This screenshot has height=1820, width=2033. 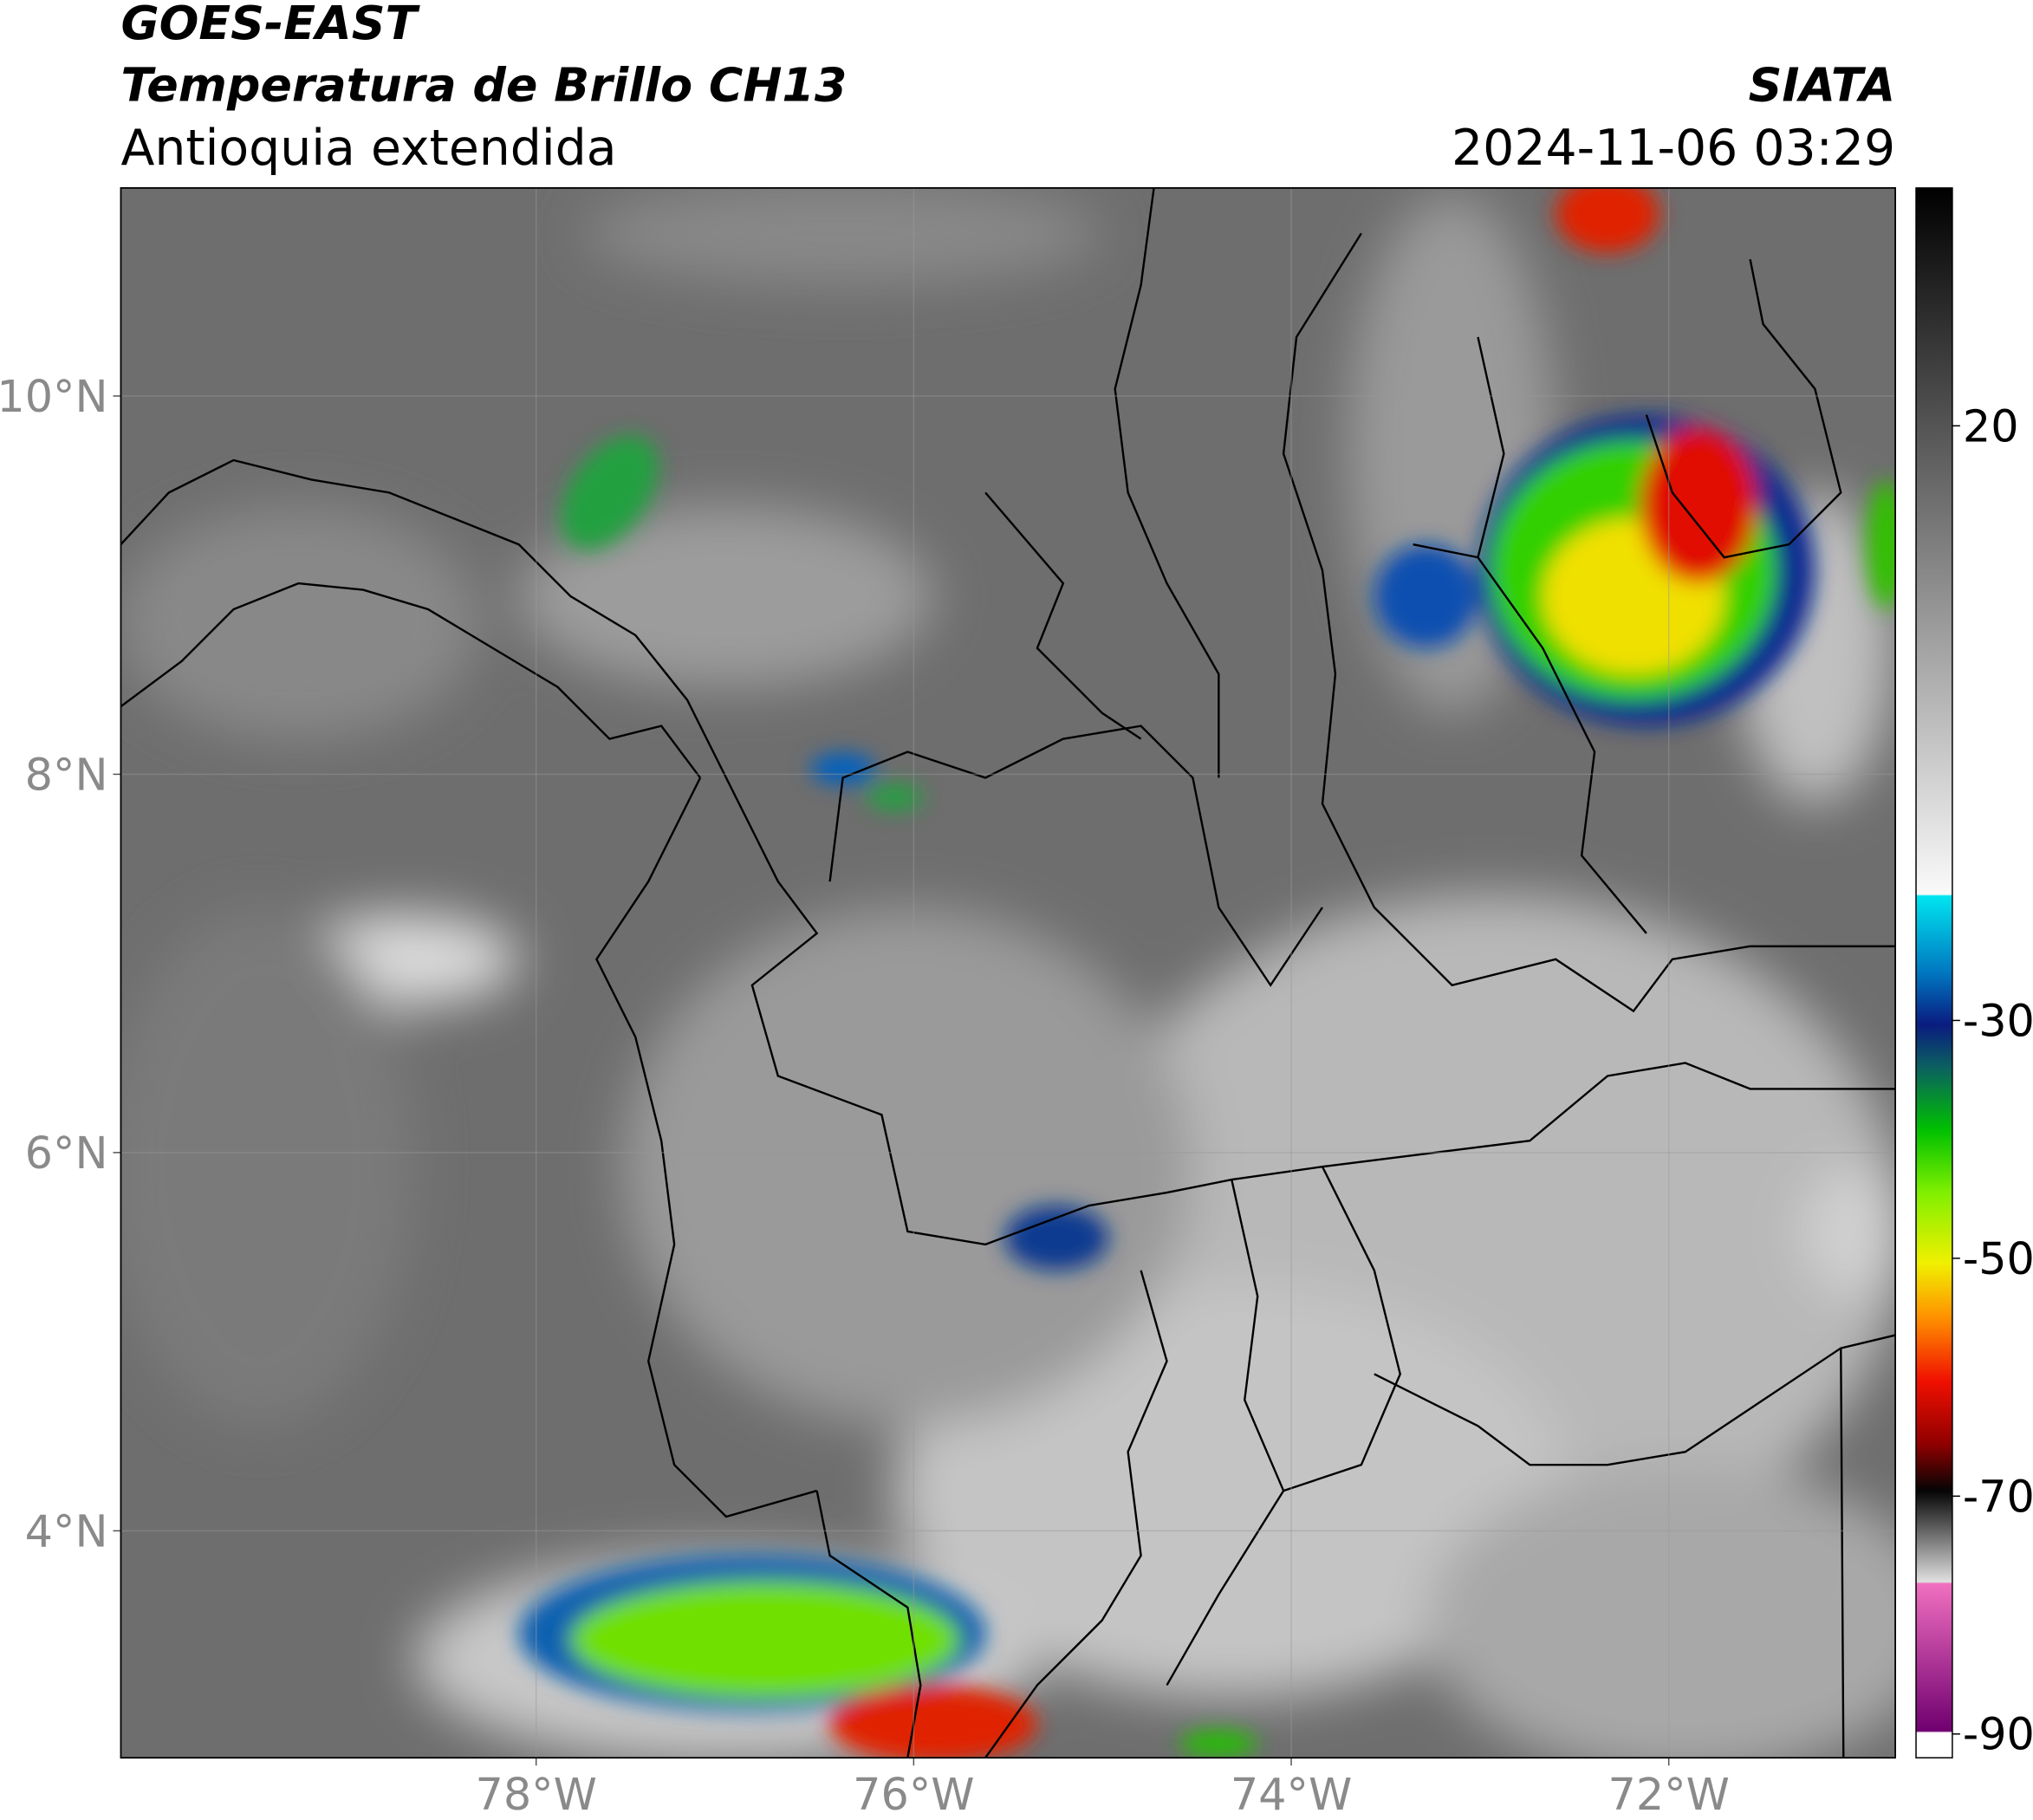 What do you see at coordinates (270, 25) in the screenshot?
I see `satellite-title: GOES-EAST` at bounding box center [270, 25].